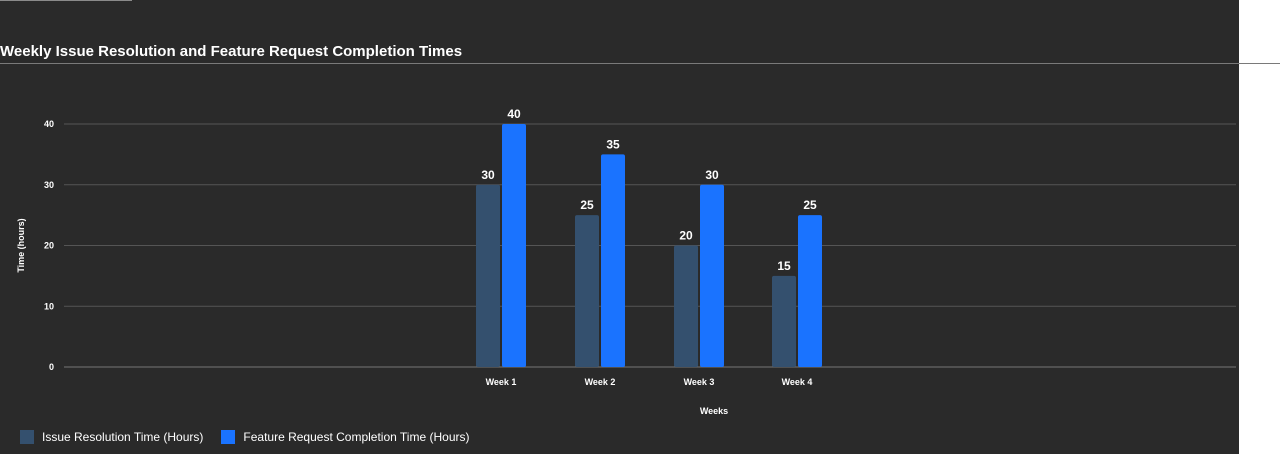 Image resolution: width=1280 pixels, height=454 pixels. What do you see at coordinates (699, 382) in the screenshot?
I see `x-tick-label: Week 3` at bounding box center [699, 382].